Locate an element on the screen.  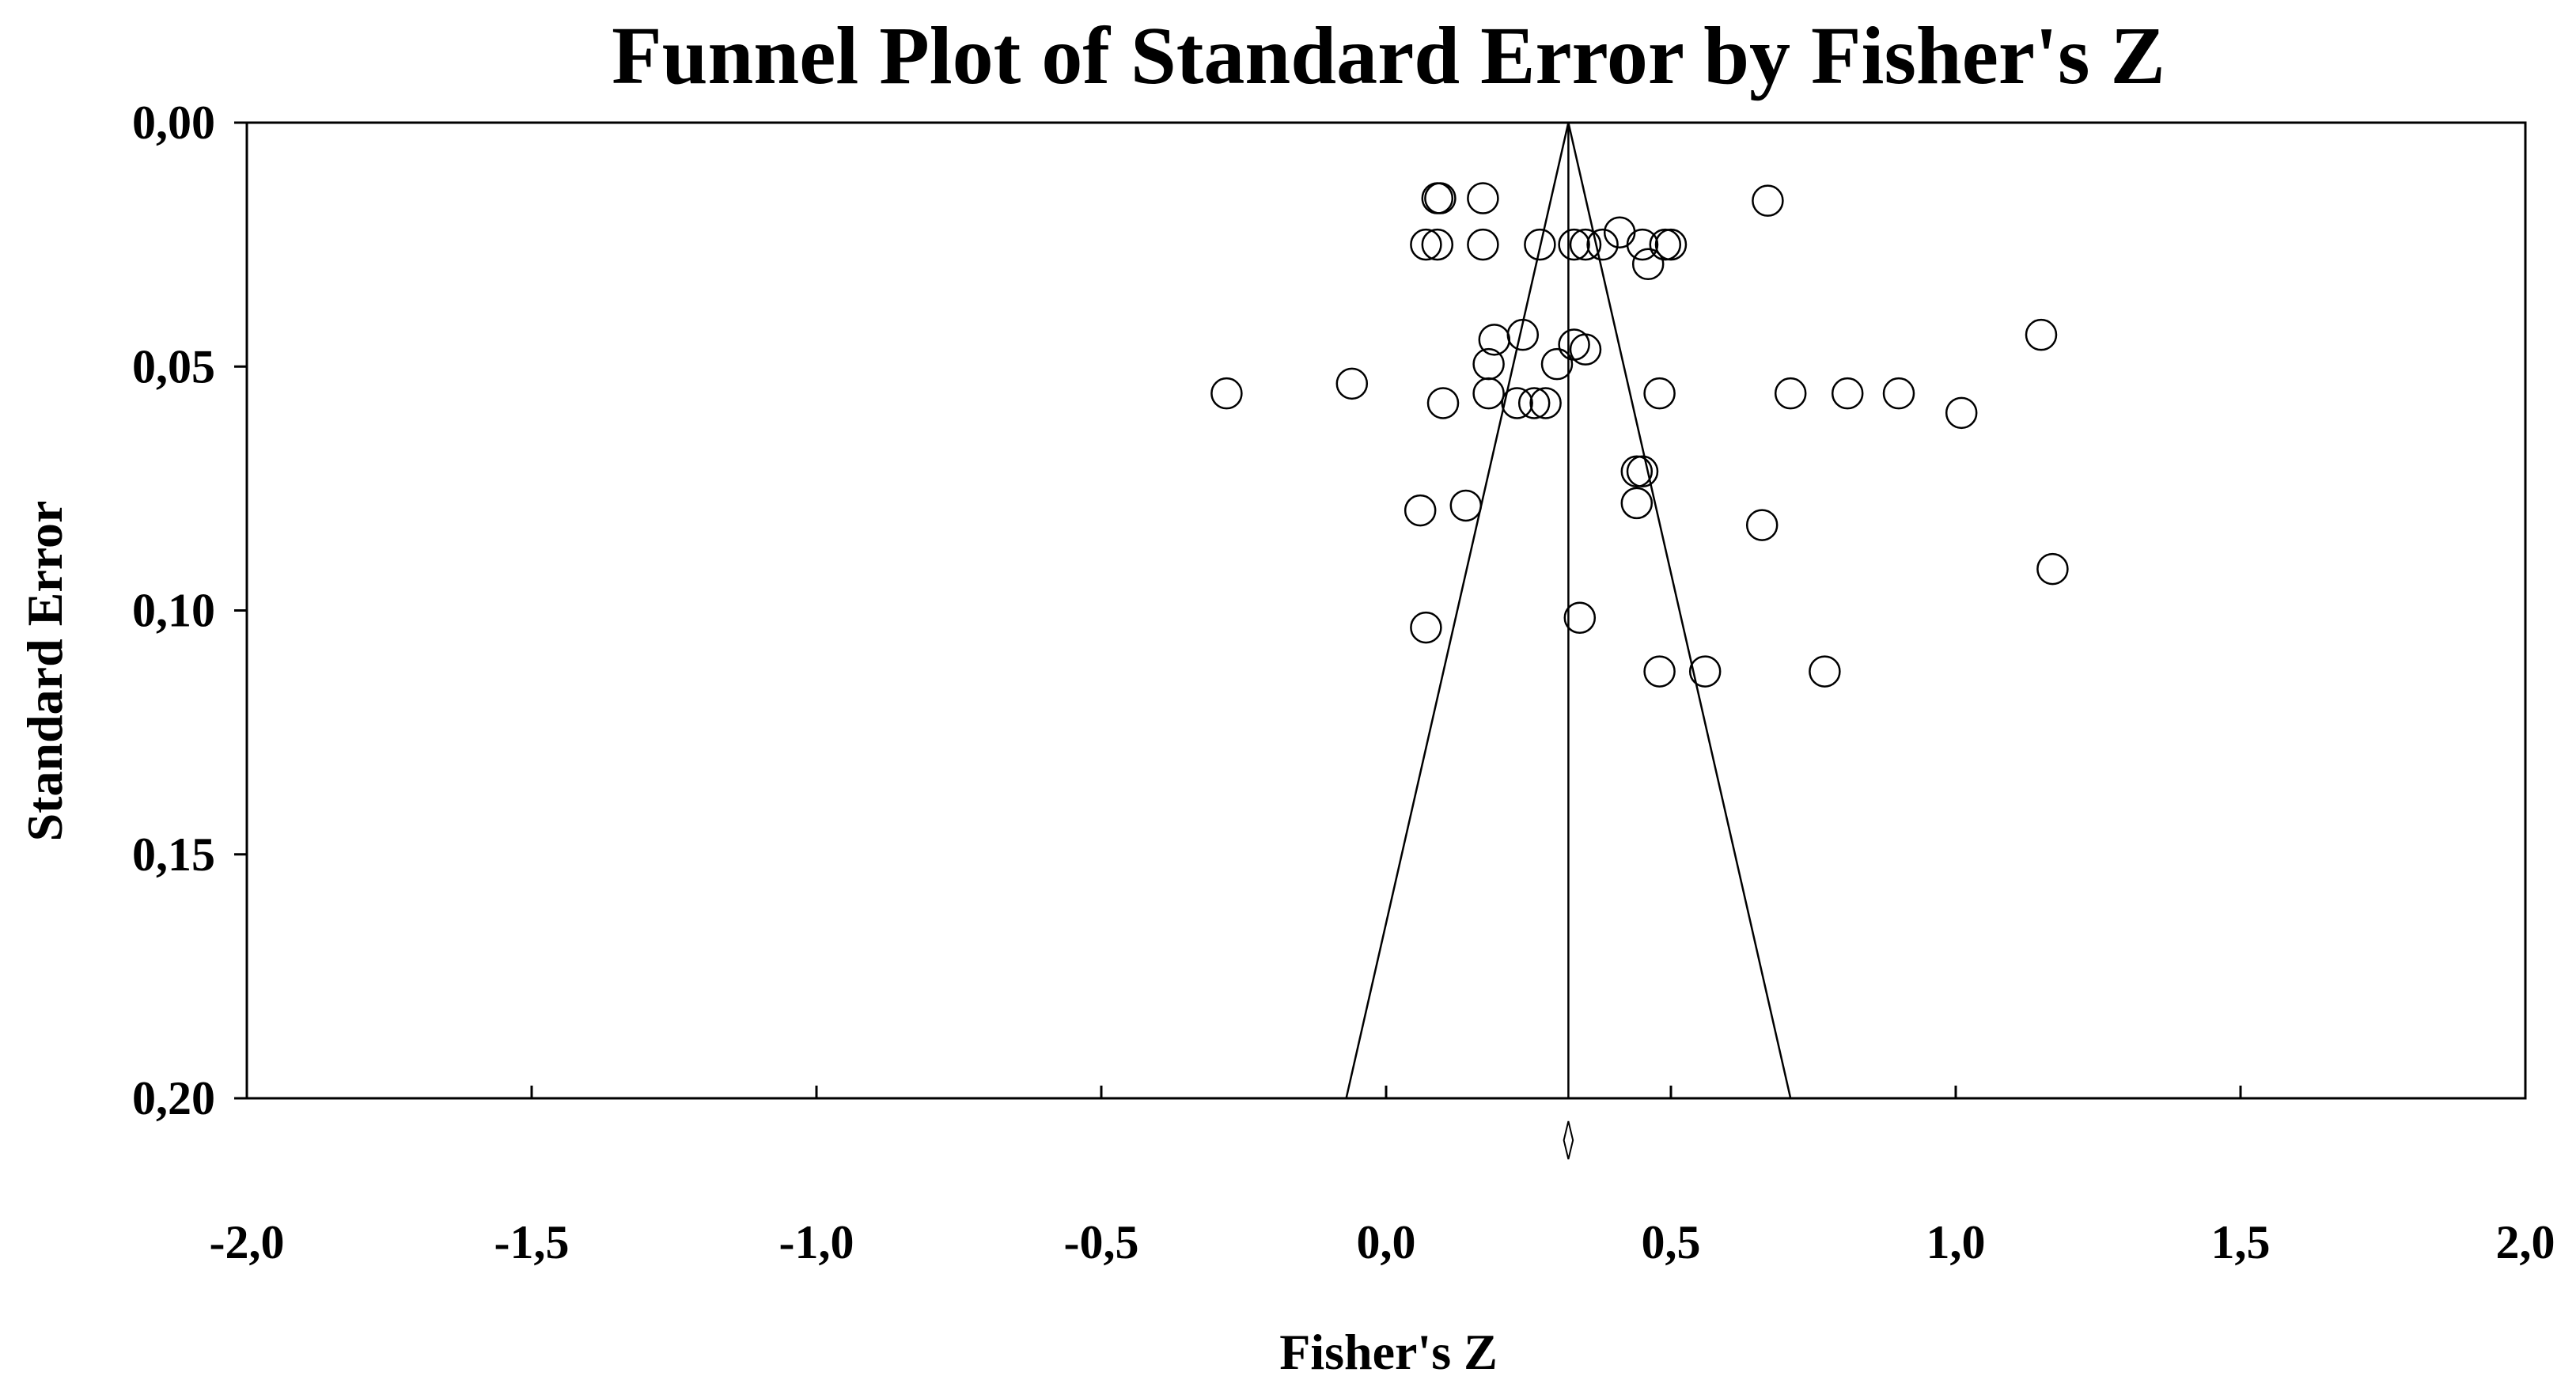
x-tick-label: 1,0 is located at coordinates (1956, 1242).